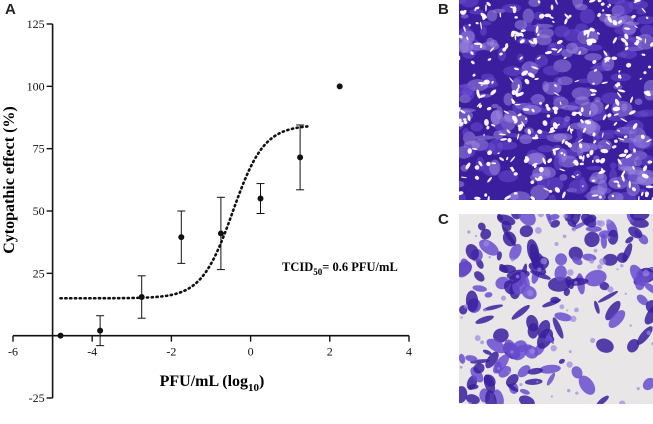 The width and height of the screenshot is (653, 424). I want to click on panel-letter-a: A, so click(10, 9).